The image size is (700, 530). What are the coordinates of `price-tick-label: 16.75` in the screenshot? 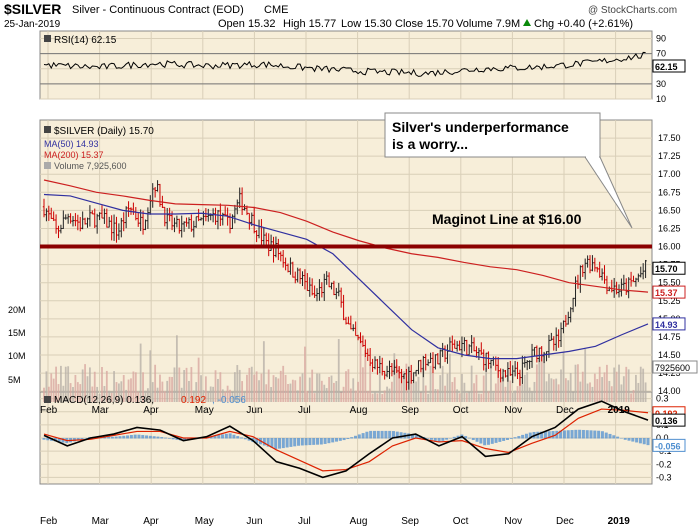 It's located at (669, 192).